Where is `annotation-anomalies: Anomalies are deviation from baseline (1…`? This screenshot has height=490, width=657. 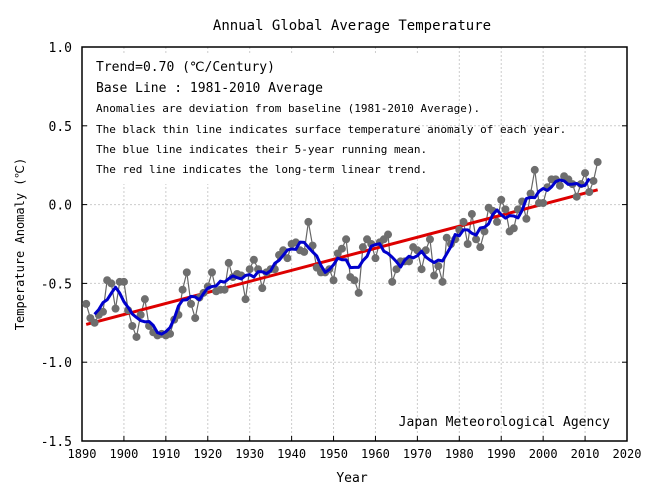
annotation-anomalies: Anomalies are deviation from baseline (1… is located at coordinates (288, 108).